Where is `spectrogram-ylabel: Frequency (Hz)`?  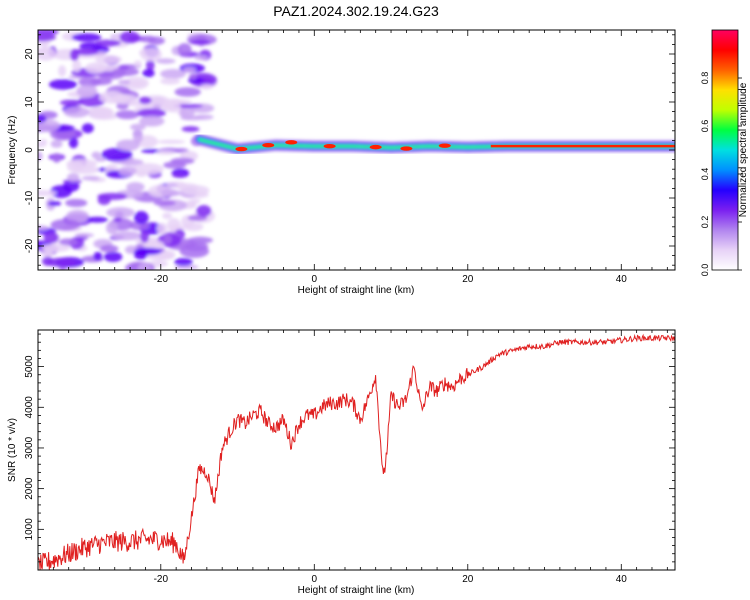
spectrogram-ylabel: Frequency (Hz) is located at coordinates (12, 150).